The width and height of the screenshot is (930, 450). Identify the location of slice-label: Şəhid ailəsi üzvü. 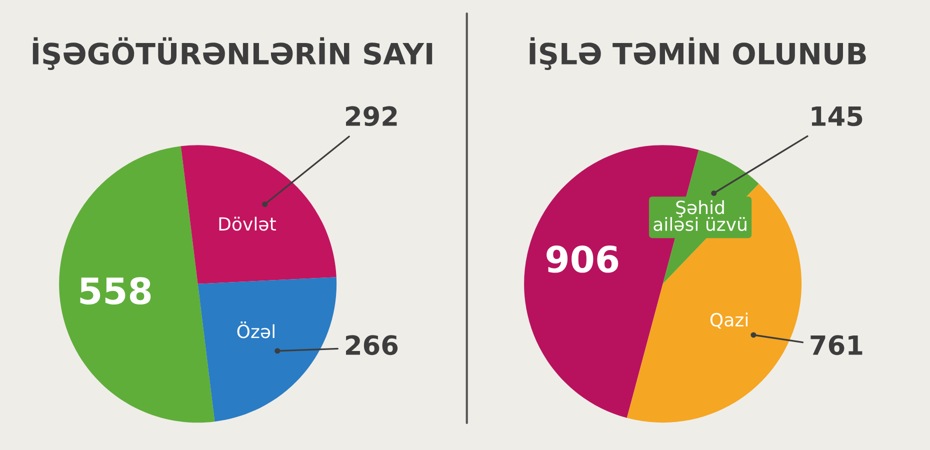
(700, 216).